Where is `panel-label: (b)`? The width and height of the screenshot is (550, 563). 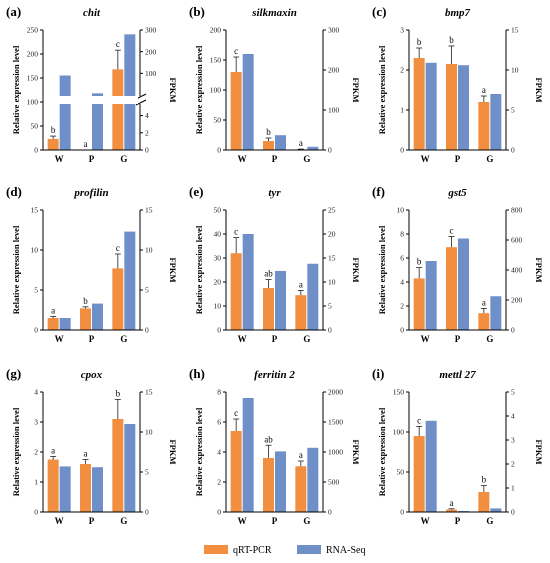
panel-label: (b) is located at coordinates (197, 11).